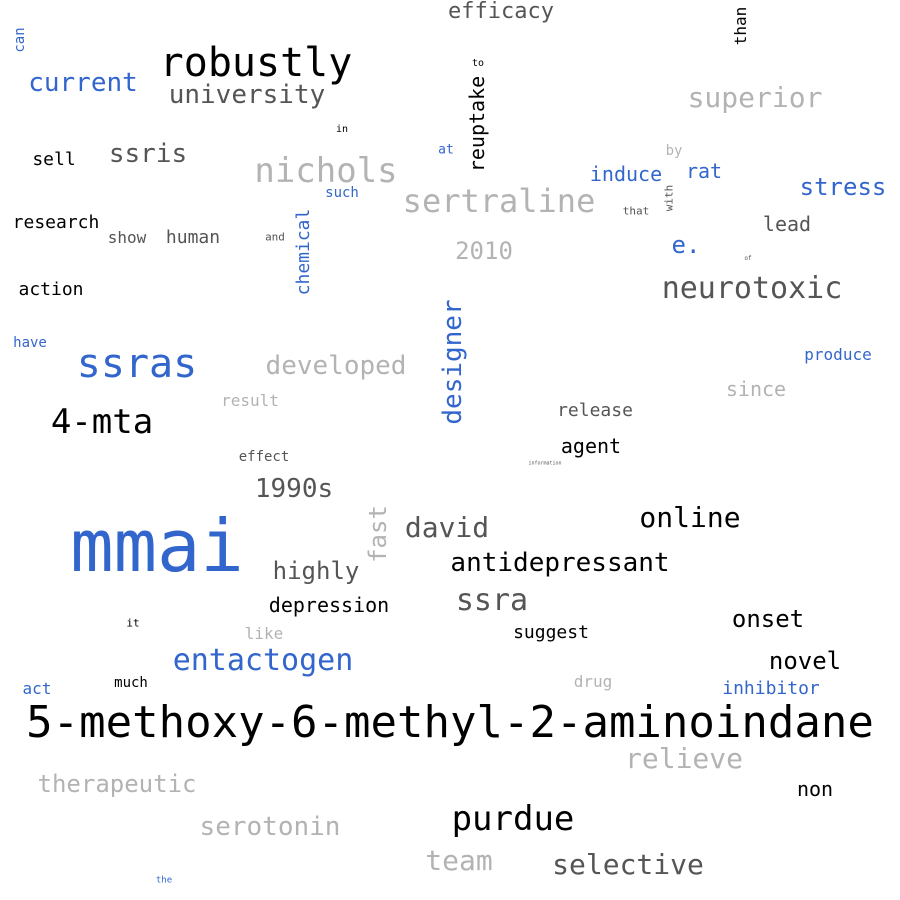  Describe the element at coordinates (513, 819) in the screenshot. I see `word-purdue: purdue` at that location.